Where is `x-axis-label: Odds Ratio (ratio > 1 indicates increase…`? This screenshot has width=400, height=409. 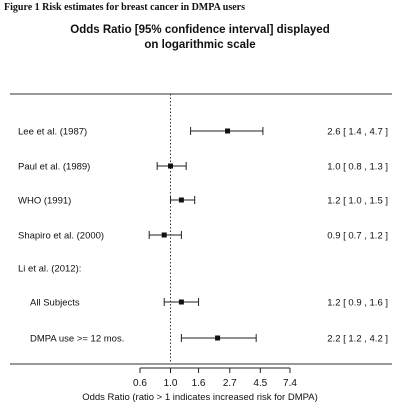
x-axis-label: Odds Ratio (ratio > 1 indicates increase… is located at coordinates (200, 397).